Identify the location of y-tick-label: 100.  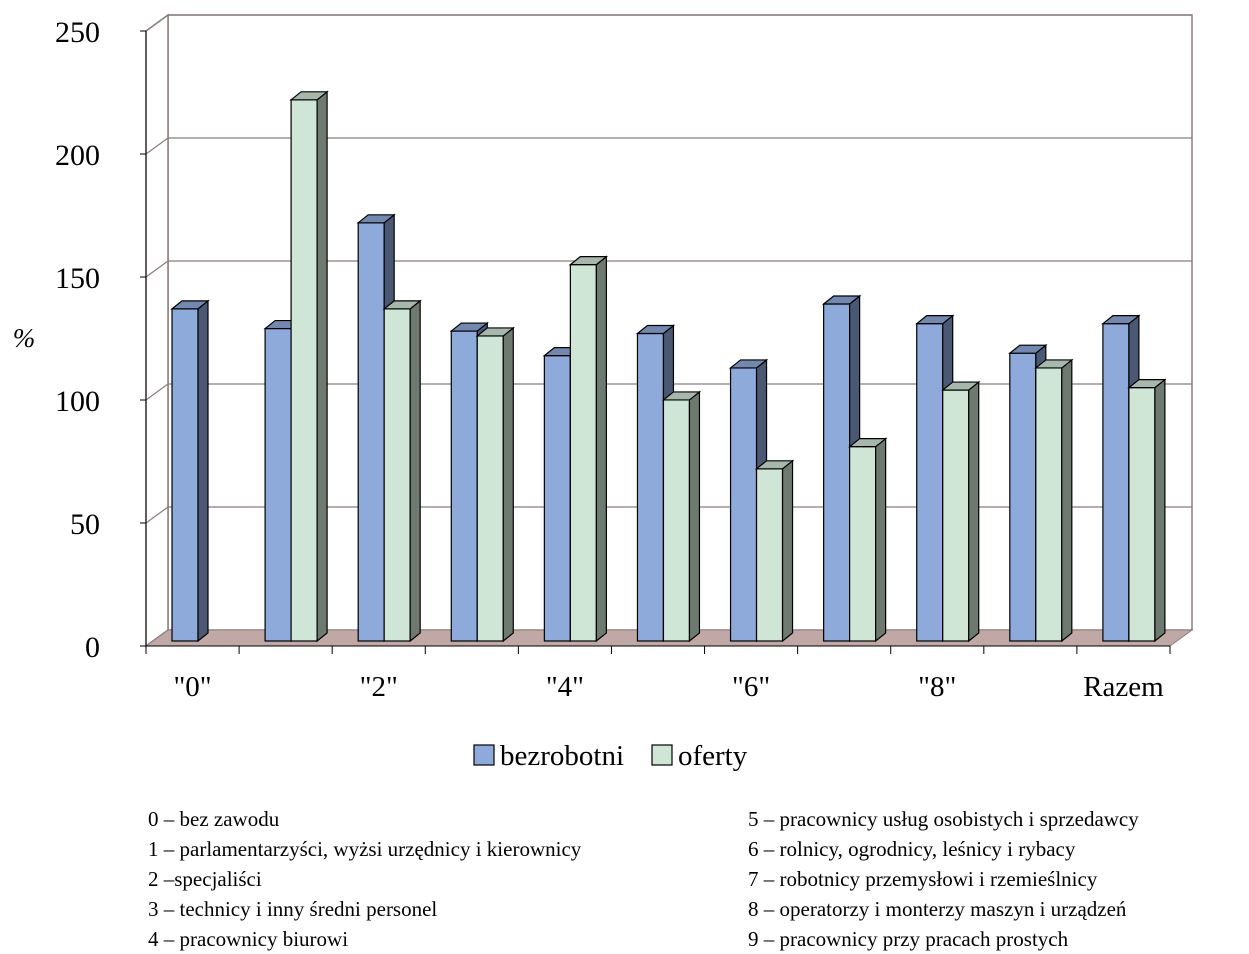
(77, 401).